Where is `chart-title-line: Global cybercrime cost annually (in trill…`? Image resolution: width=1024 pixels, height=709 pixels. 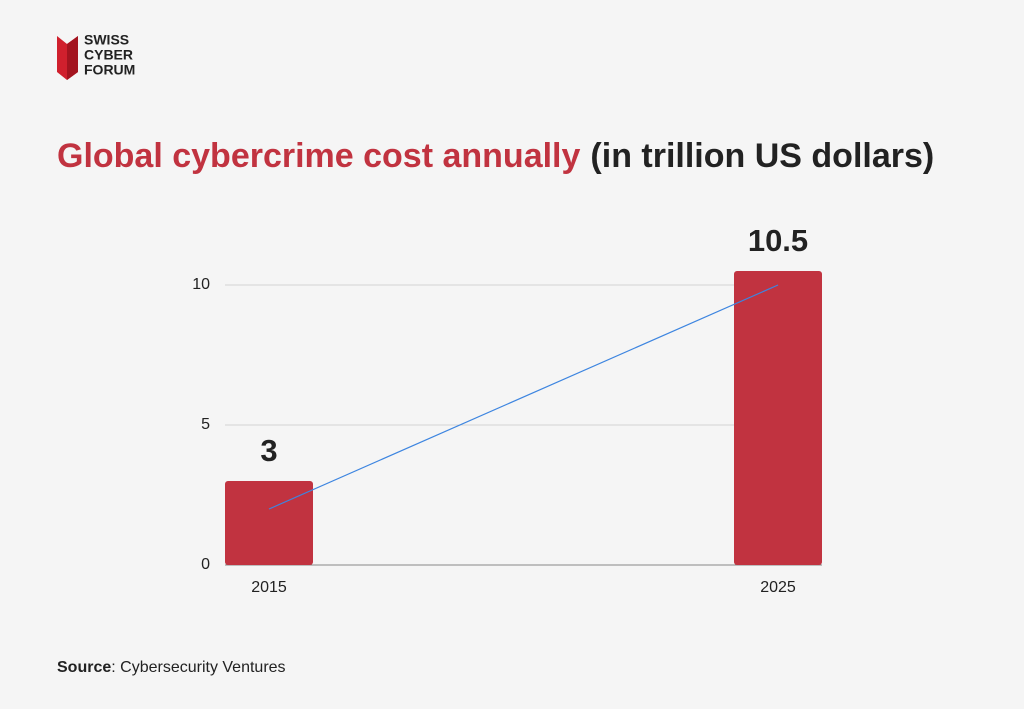
chart-title-line: Global cybercrime cost annually (in trill… is located at coordinates (495, 156).